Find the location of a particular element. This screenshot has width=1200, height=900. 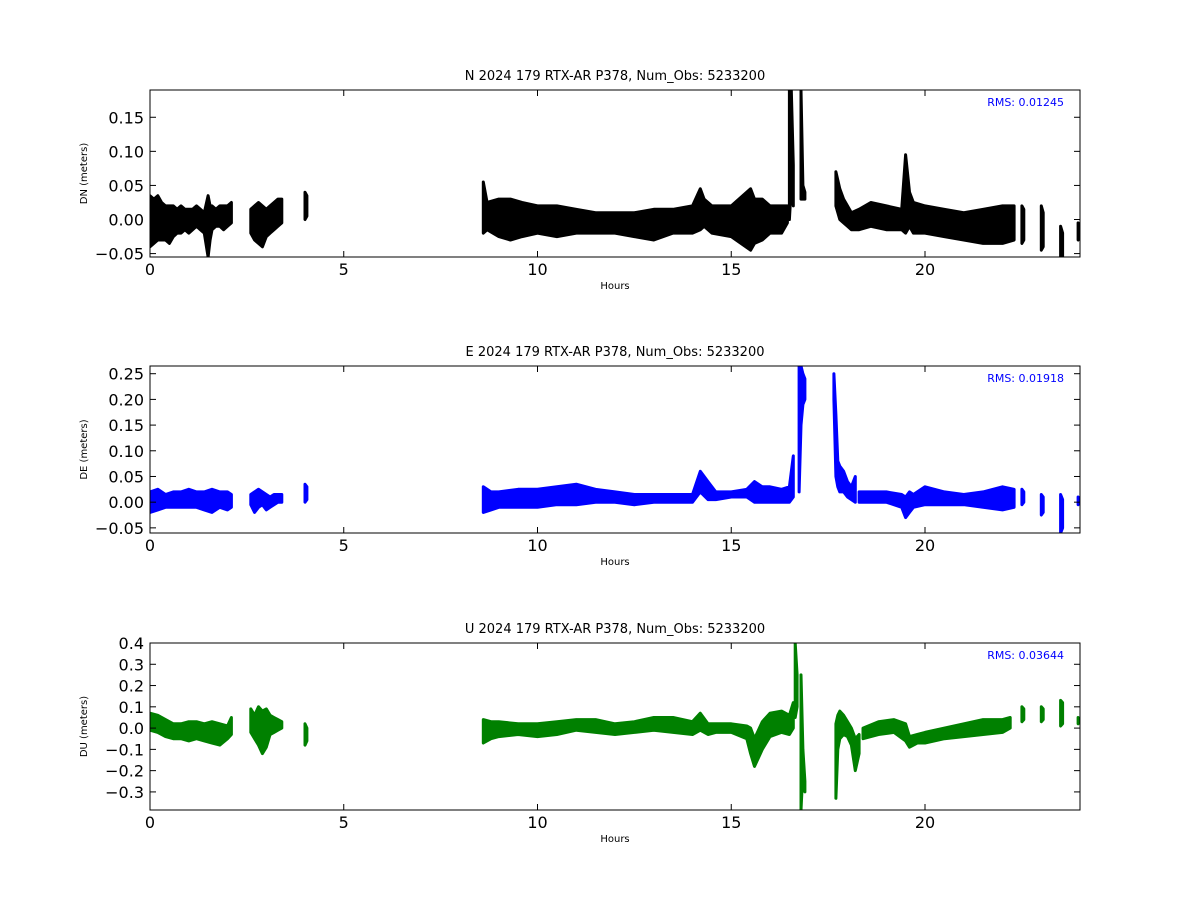

rms-annotation: RMS: 0.03644 is located at coordinates (1025, 655).